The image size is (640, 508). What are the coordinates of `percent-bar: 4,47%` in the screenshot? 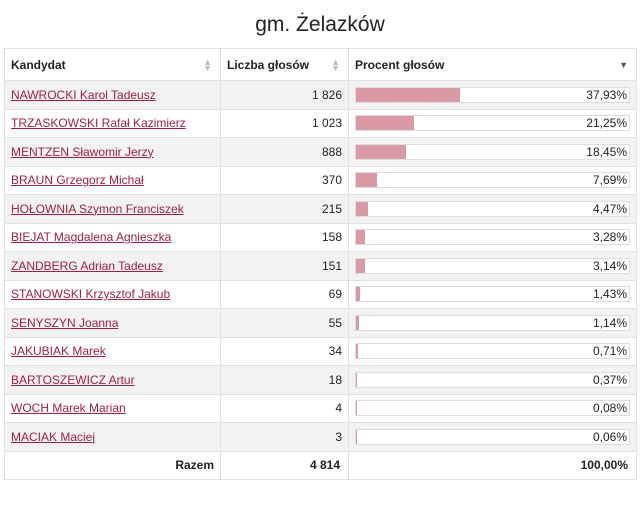 It's located at (492, 209).